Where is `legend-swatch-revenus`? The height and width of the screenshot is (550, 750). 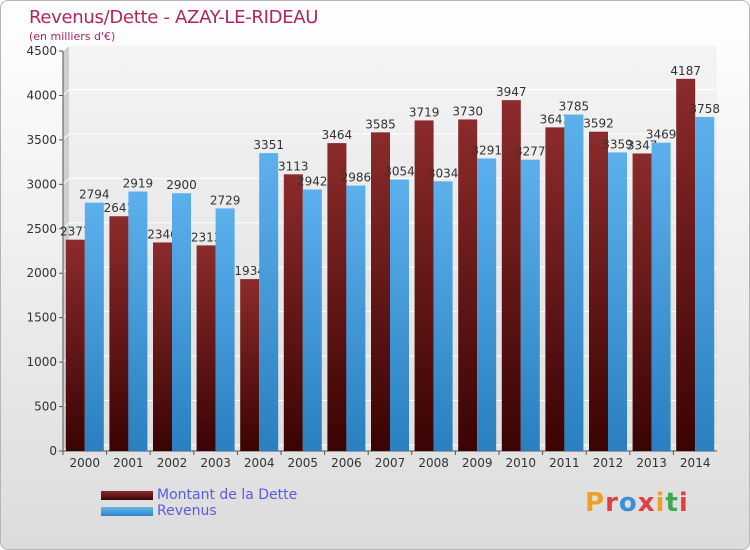 legend-swatch-revenus is located at coordinates (127, 511).